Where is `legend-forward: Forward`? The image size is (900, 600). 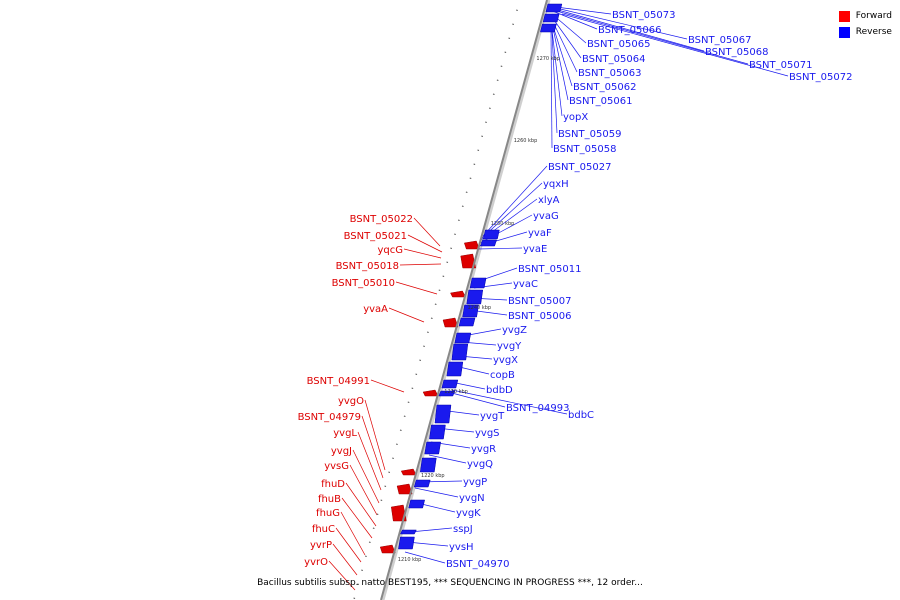 legend-forward: Forward is located at coordinates (865, 16).